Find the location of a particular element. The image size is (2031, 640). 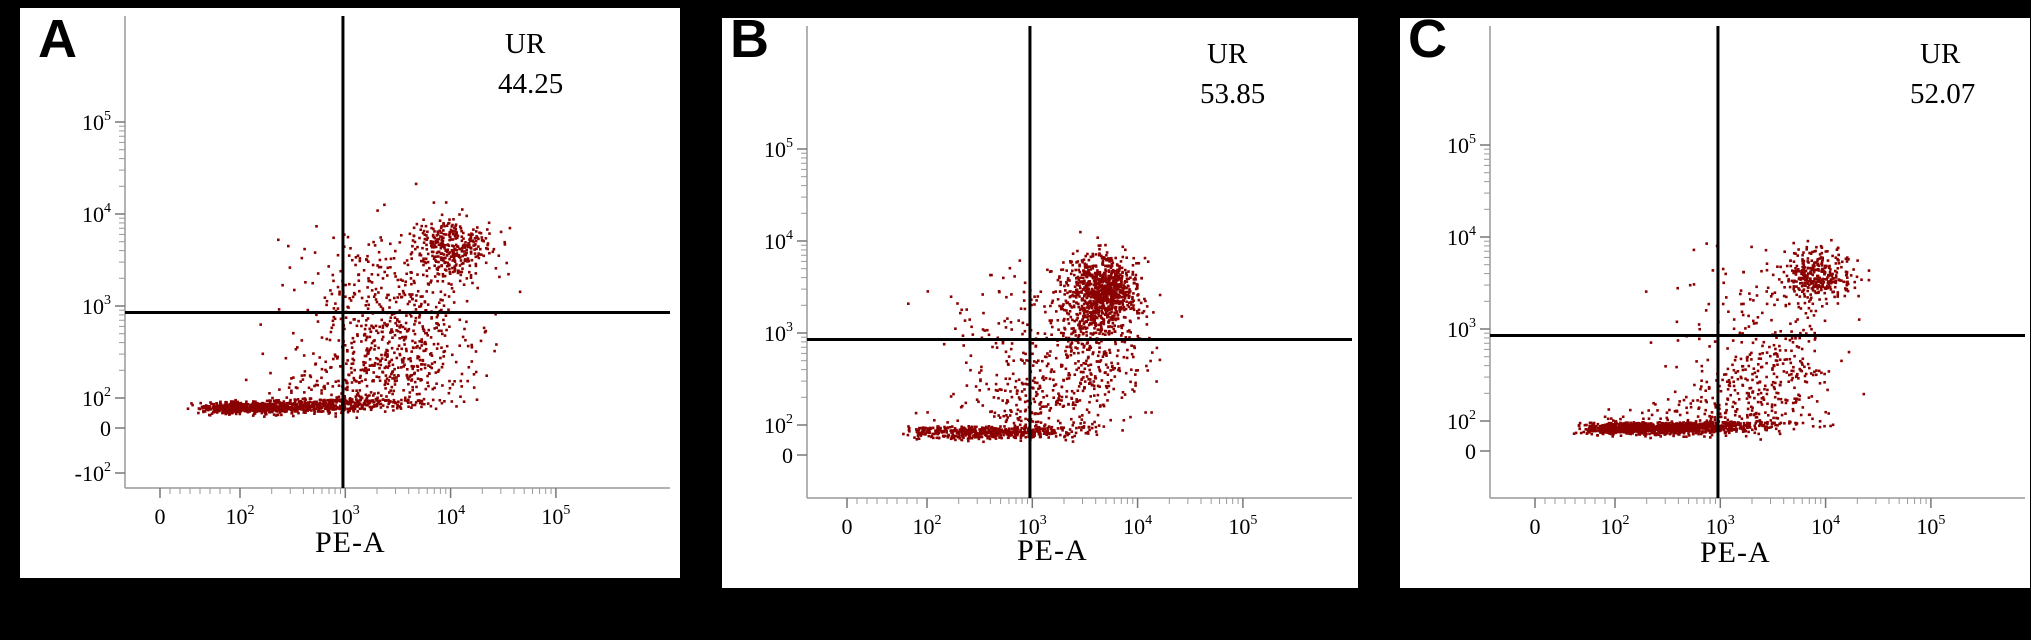

quadrant-label-a: UR is located at coordinates (525, 44).